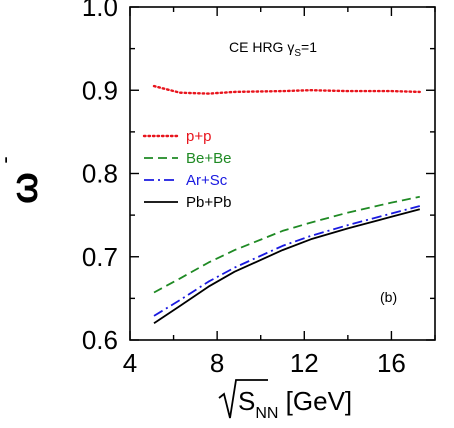 Image resolution: width=454 pixels, height=428 pixels. What do you see at coordinates (100, 257) in the screenshot?
I see `y-tick-label: 0.7` at bounding box center [100, 257].